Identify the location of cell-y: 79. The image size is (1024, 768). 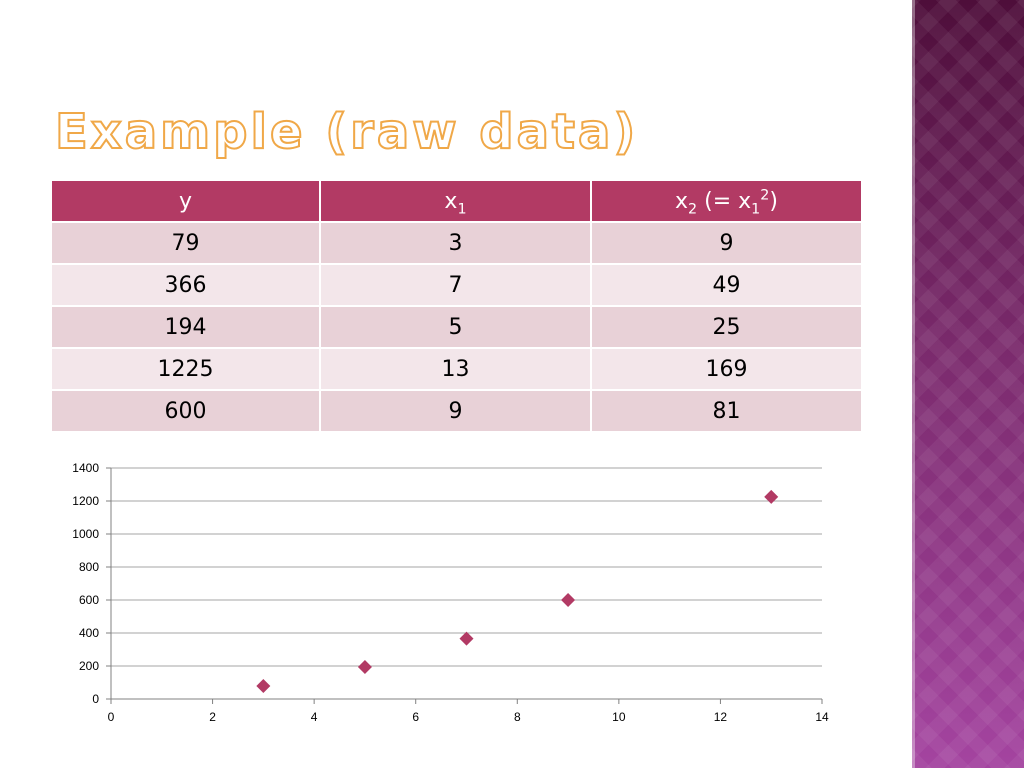
(186, 243).